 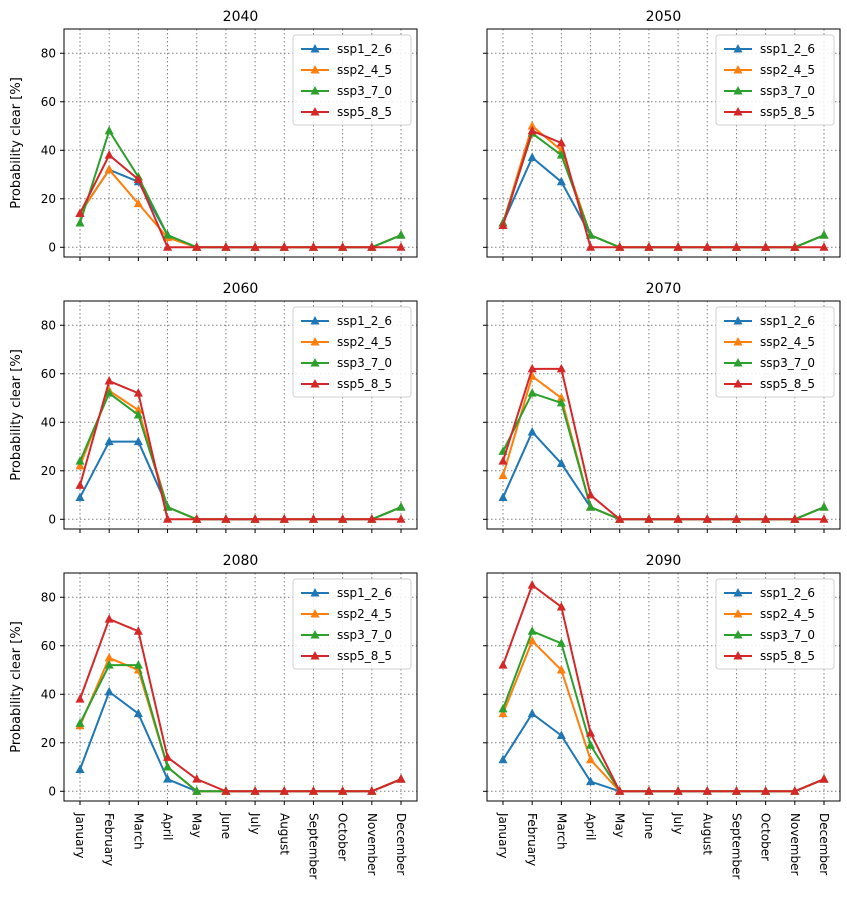 I want to click on y-tick-label: 40, so click(x=48, y=150).